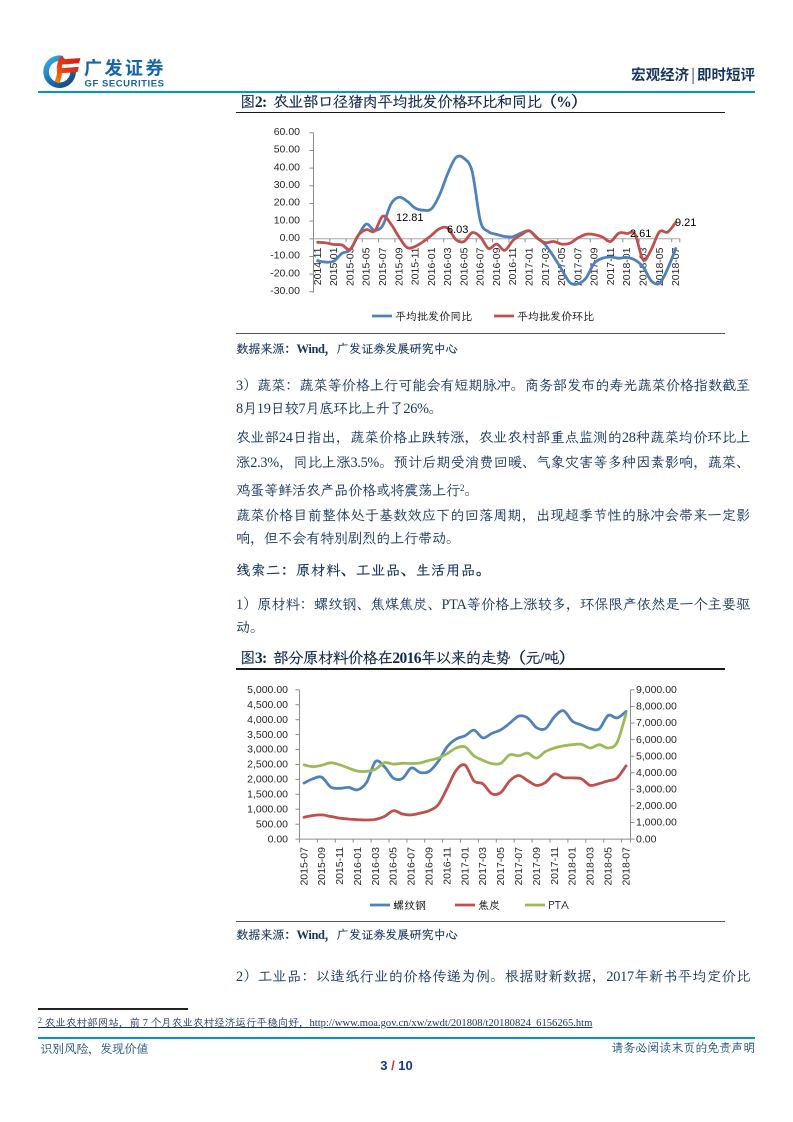  Describe the element at coordinates (125, 84) in the screenshot. I see `svg-text: GF SECURITIES` at that location.